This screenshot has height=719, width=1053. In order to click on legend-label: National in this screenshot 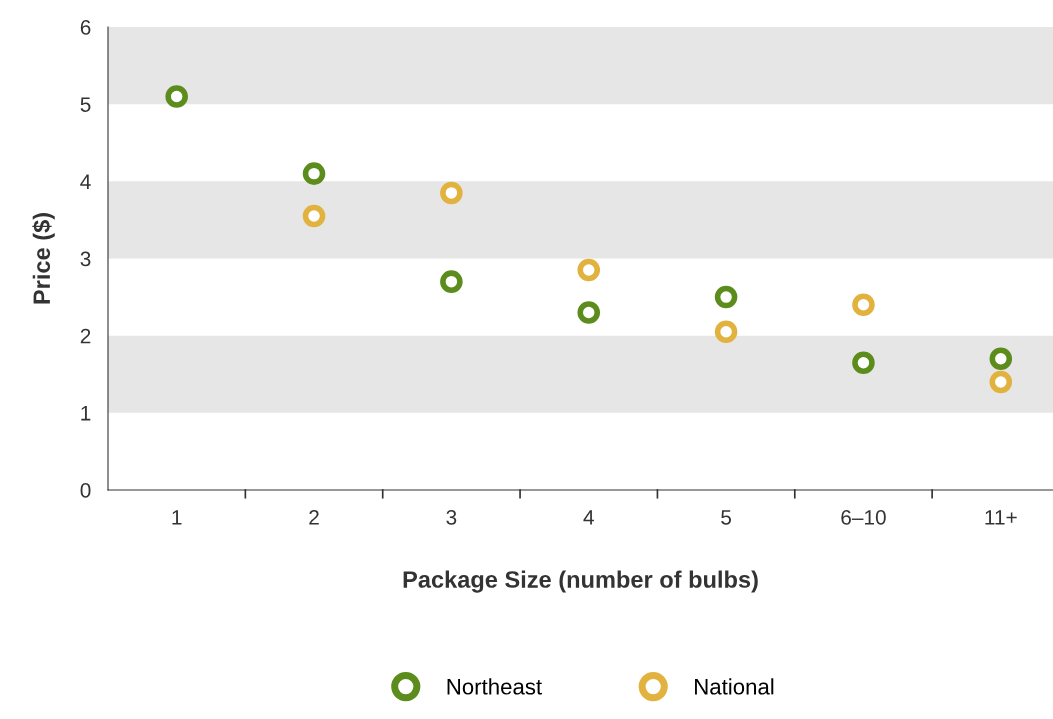, I will do `click(734, 686)`.